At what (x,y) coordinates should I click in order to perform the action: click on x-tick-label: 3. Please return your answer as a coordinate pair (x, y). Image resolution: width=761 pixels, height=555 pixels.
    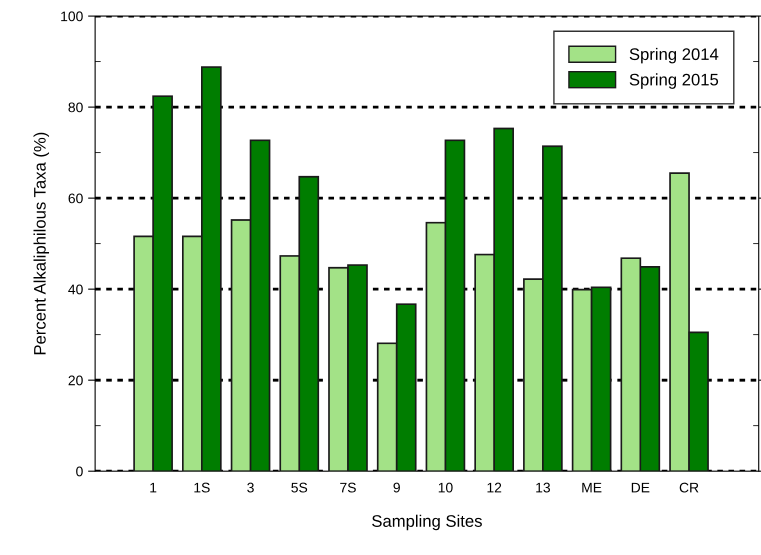
    Looking at the image, I should click on (250, 487).